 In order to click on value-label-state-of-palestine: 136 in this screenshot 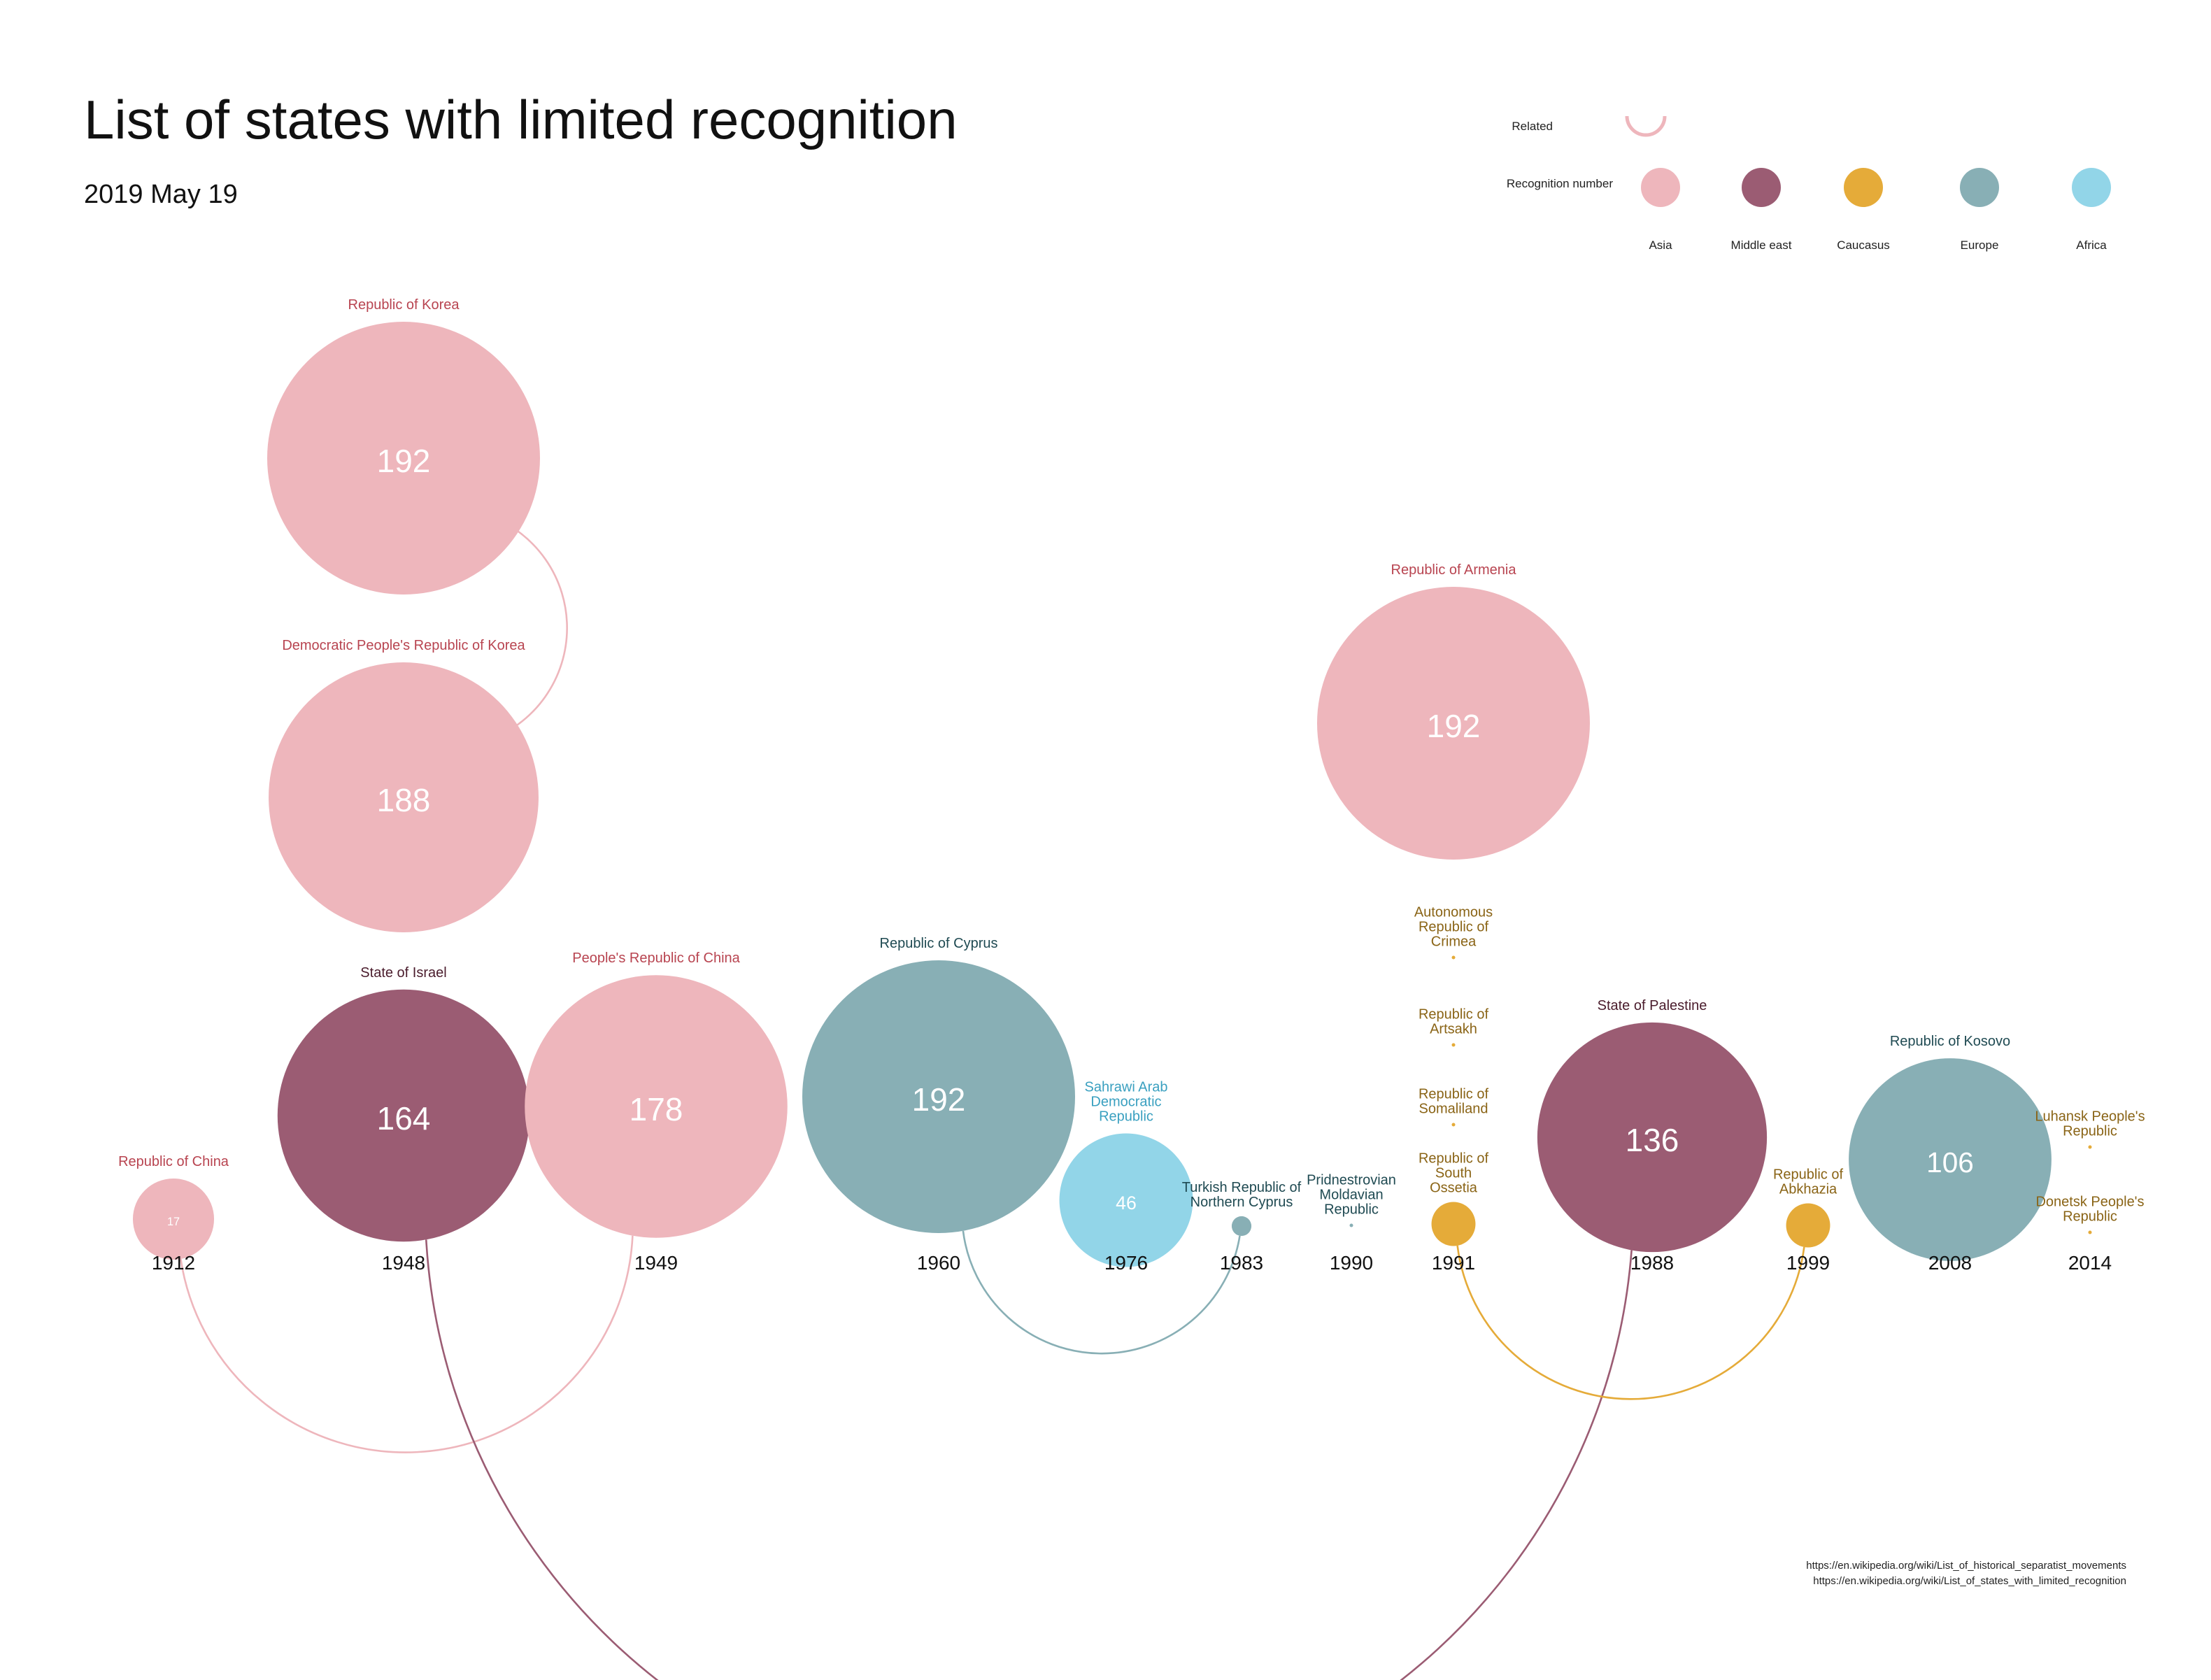, I will do `click(1652, 1140)`.